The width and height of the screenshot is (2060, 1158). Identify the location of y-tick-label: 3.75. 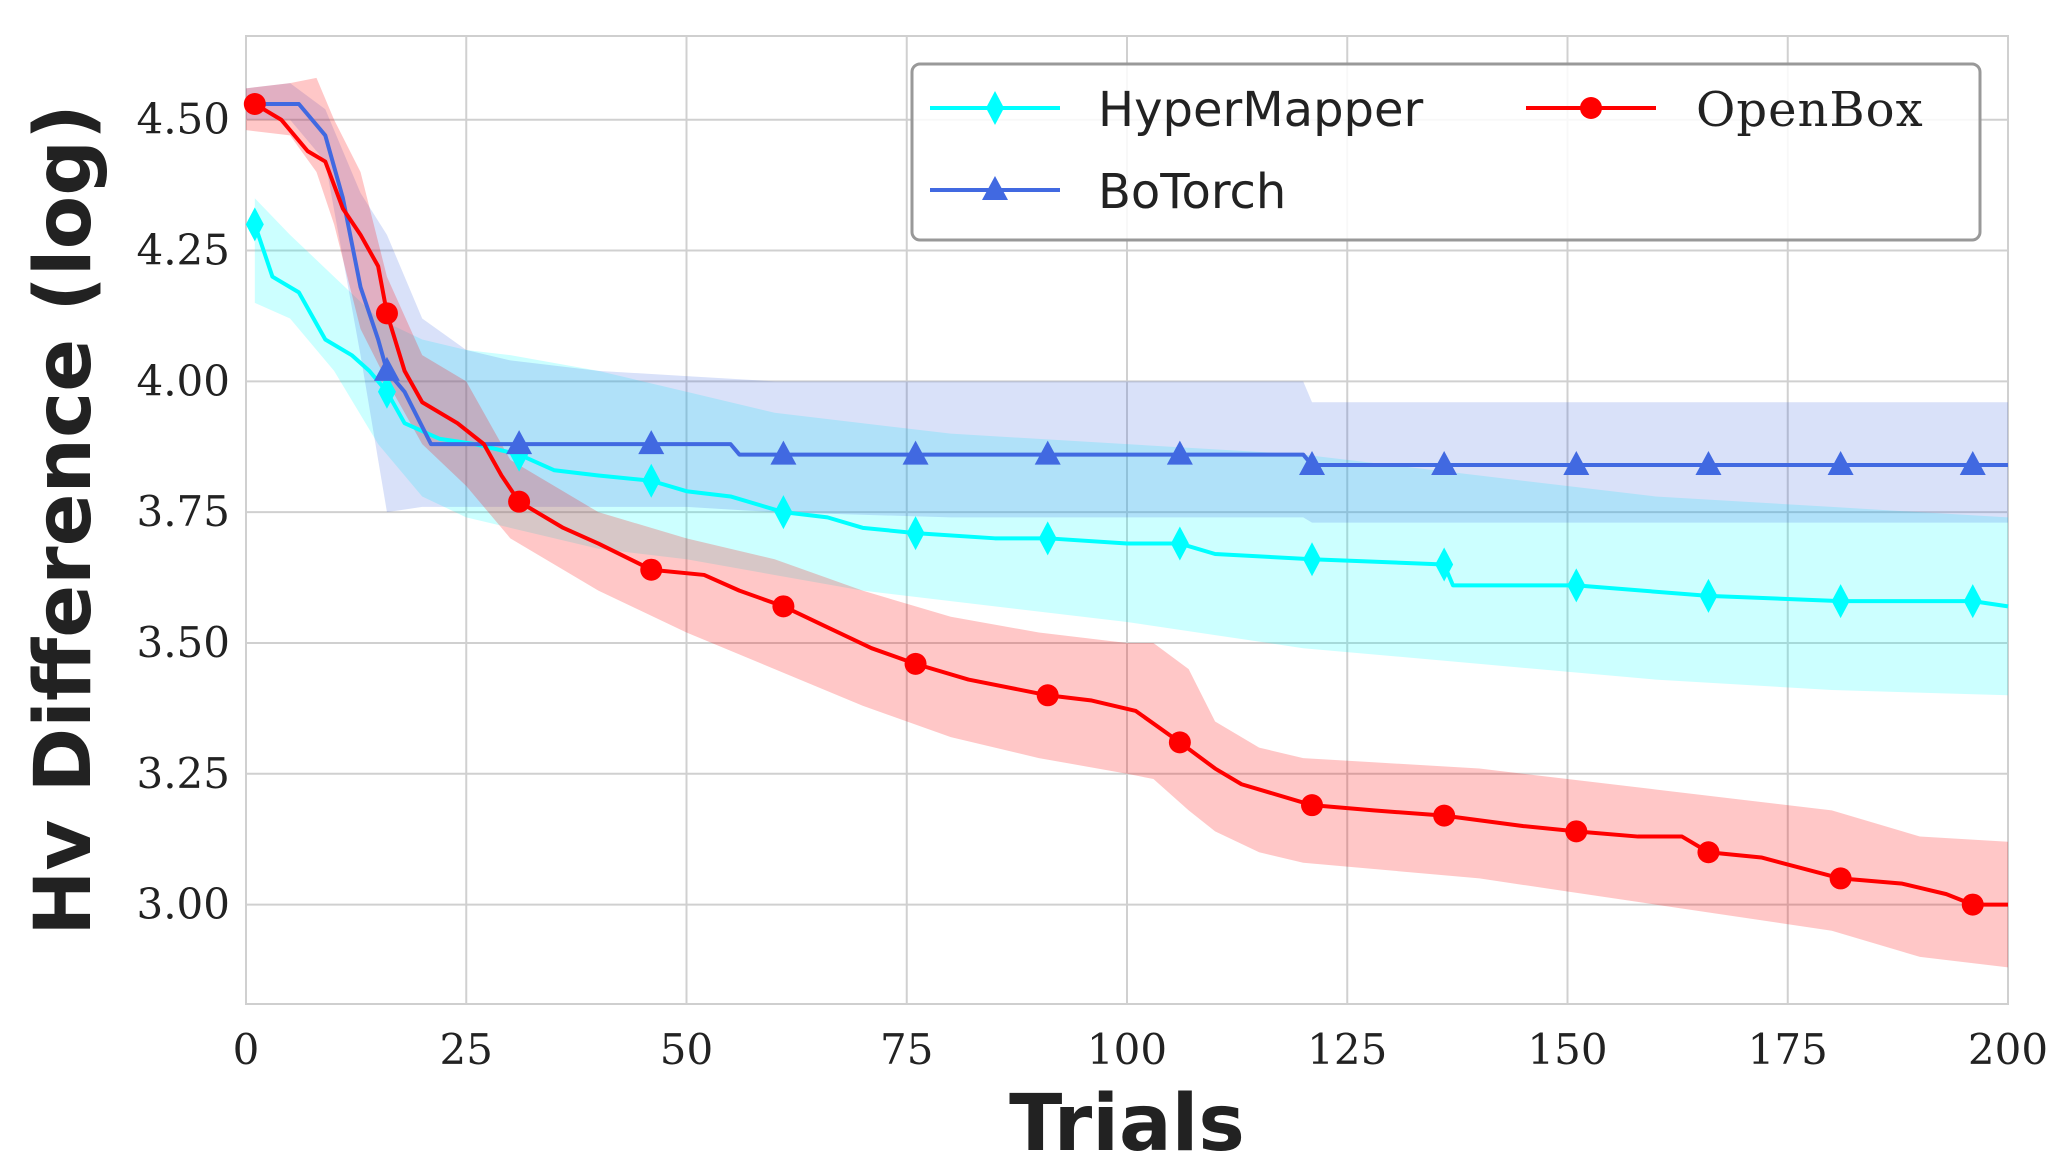
(183, 511).